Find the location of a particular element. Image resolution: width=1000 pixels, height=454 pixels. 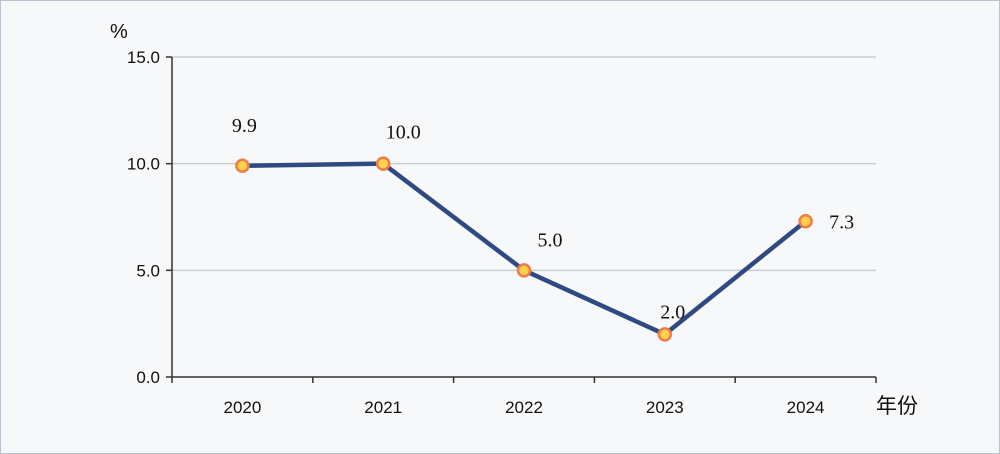

x-tick-label: 2022 is located at coordinates (524, 407).